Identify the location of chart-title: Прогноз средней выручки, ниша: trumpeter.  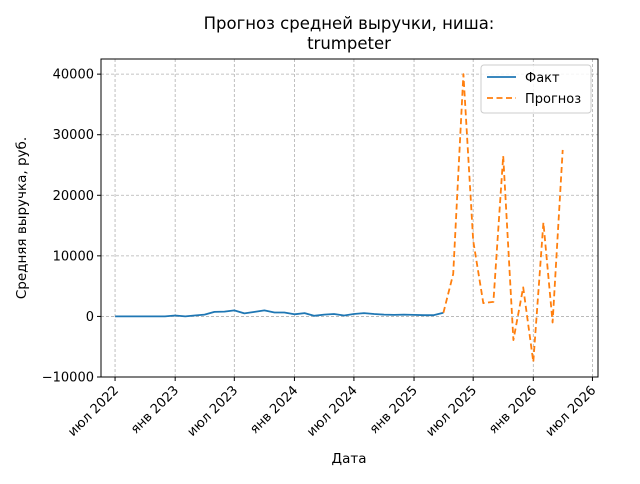
(349, 33).